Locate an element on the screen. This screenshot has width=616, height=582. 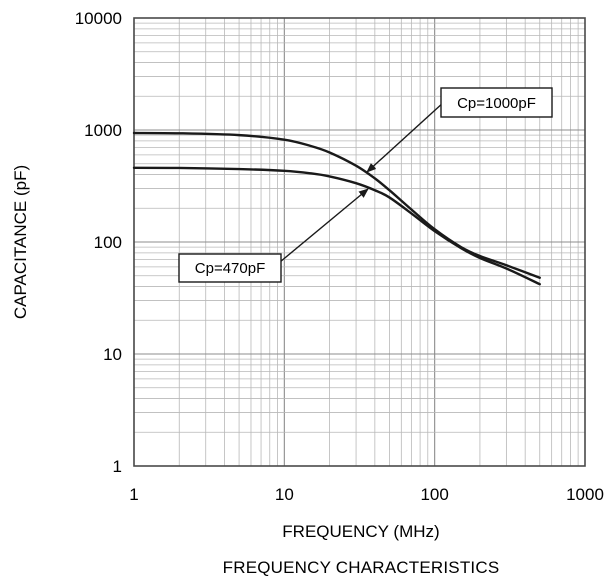
y-tick-label: 10000 is located at coordinates (98, 18).